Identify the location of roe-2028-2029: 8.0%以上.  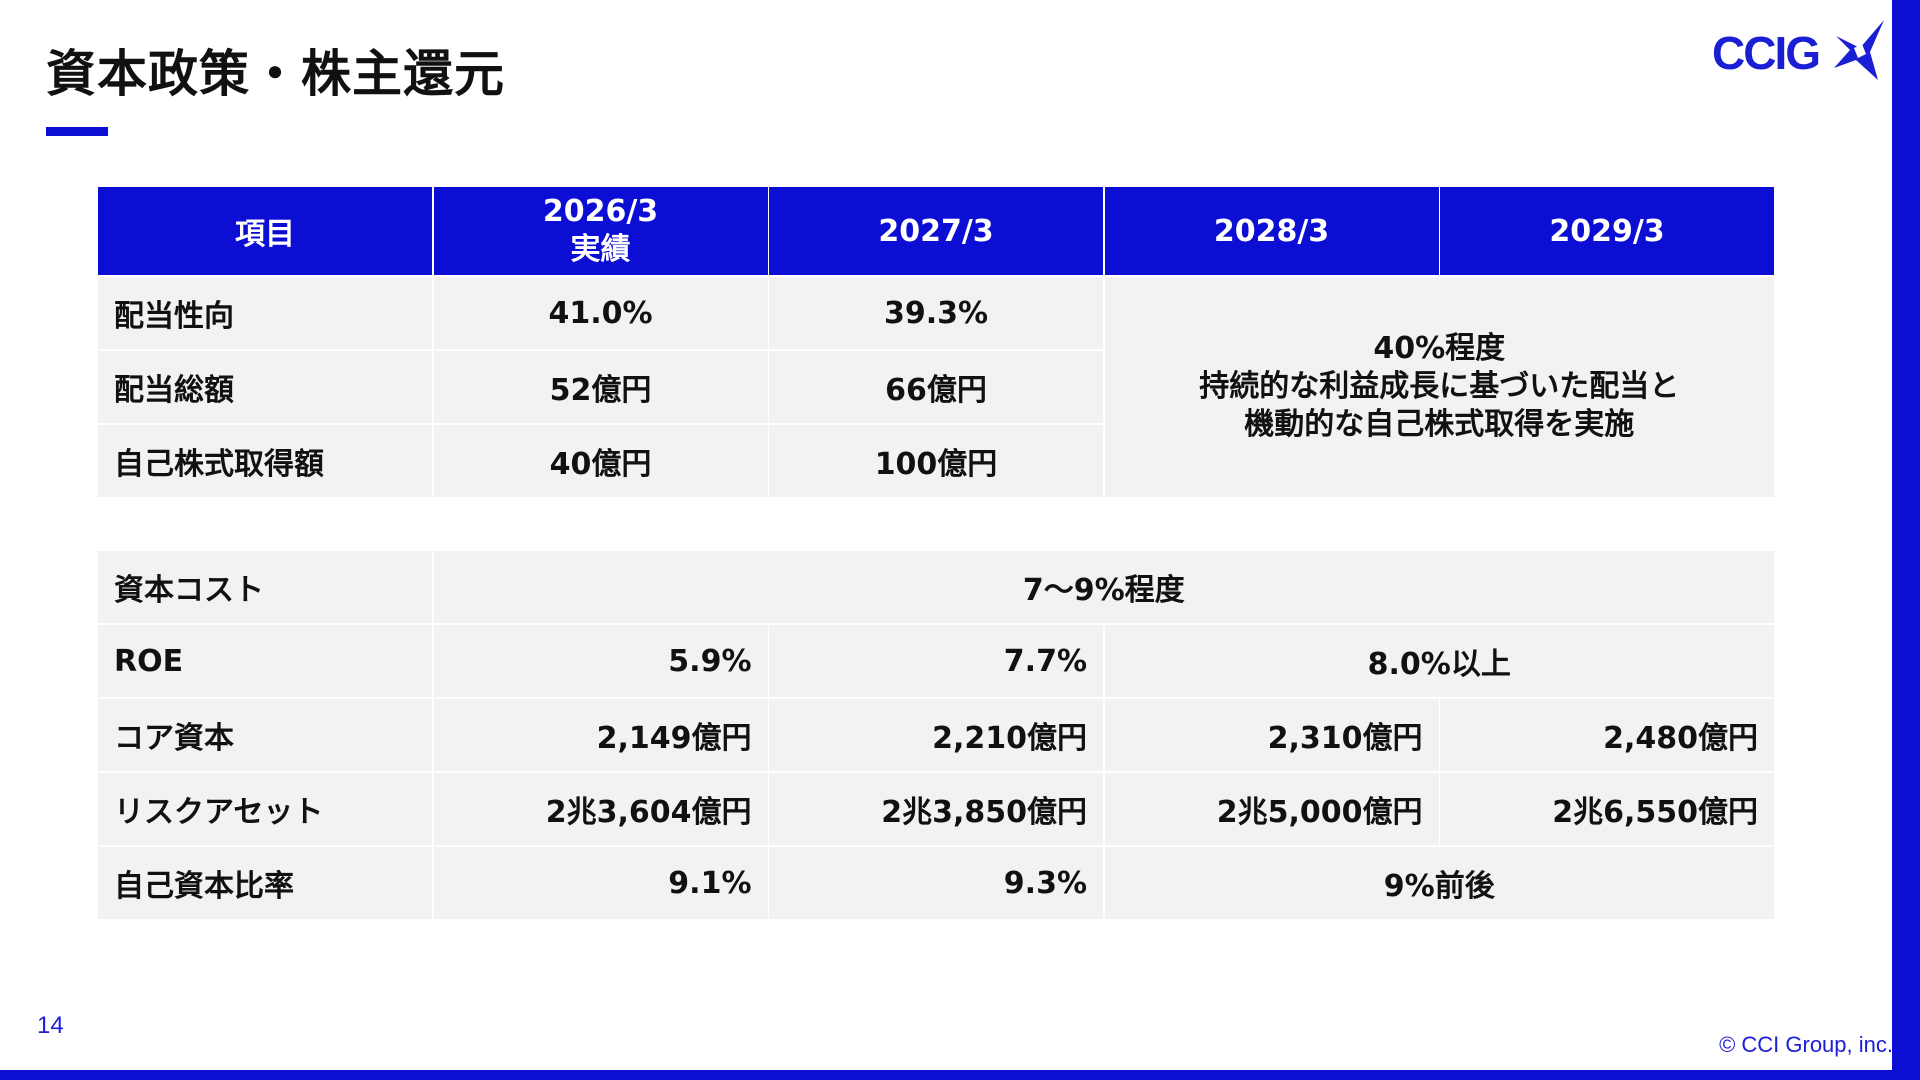
(1439, 661).